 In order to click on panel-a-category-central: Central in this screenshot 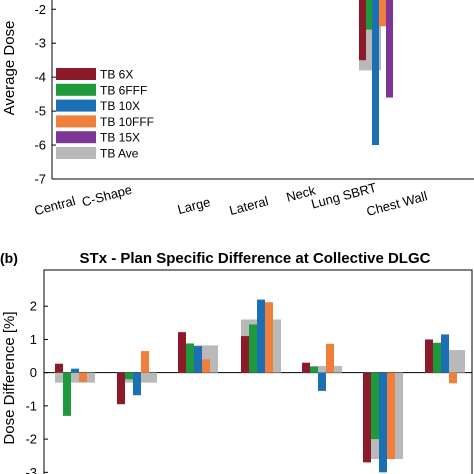, I will do `click(55, 205)`.